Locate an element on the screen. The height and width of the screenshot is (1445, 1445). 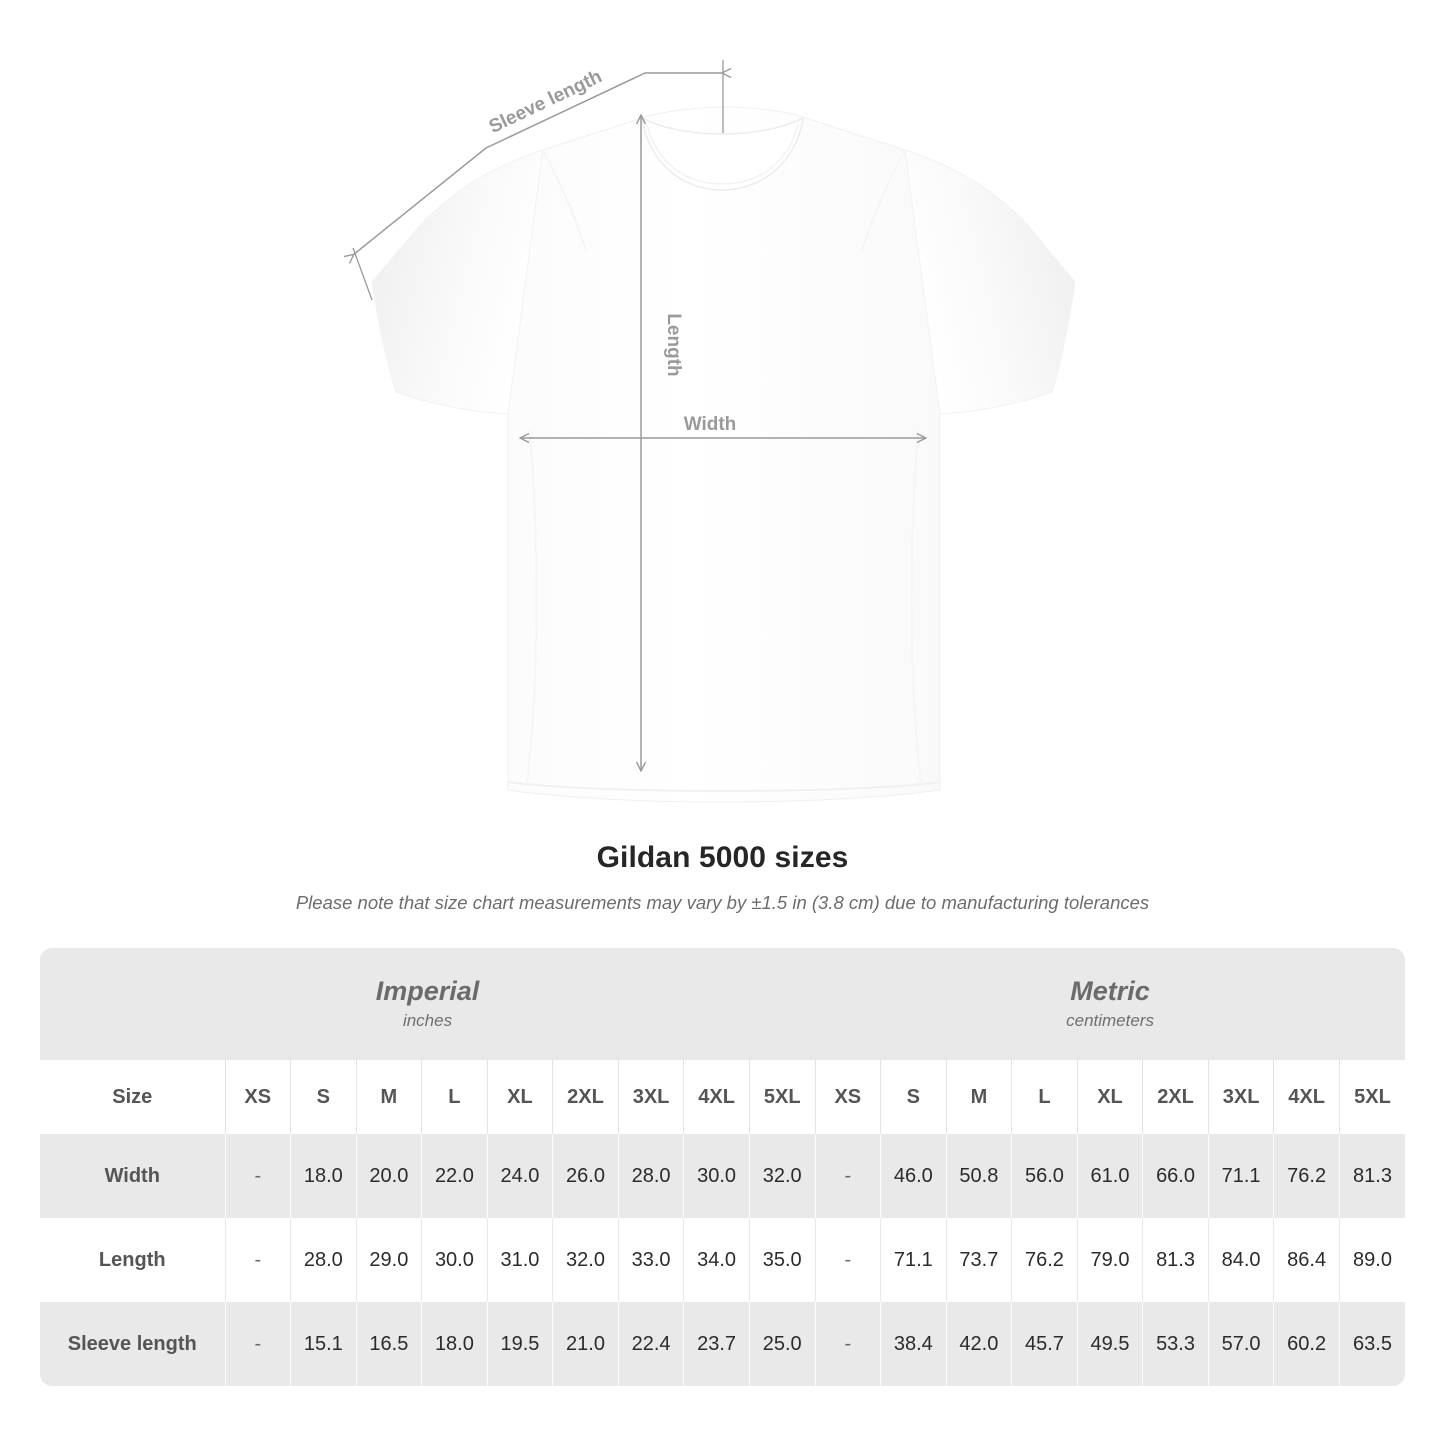
measurement-cell: 60.2 is located at coordinates (1306, 1344).